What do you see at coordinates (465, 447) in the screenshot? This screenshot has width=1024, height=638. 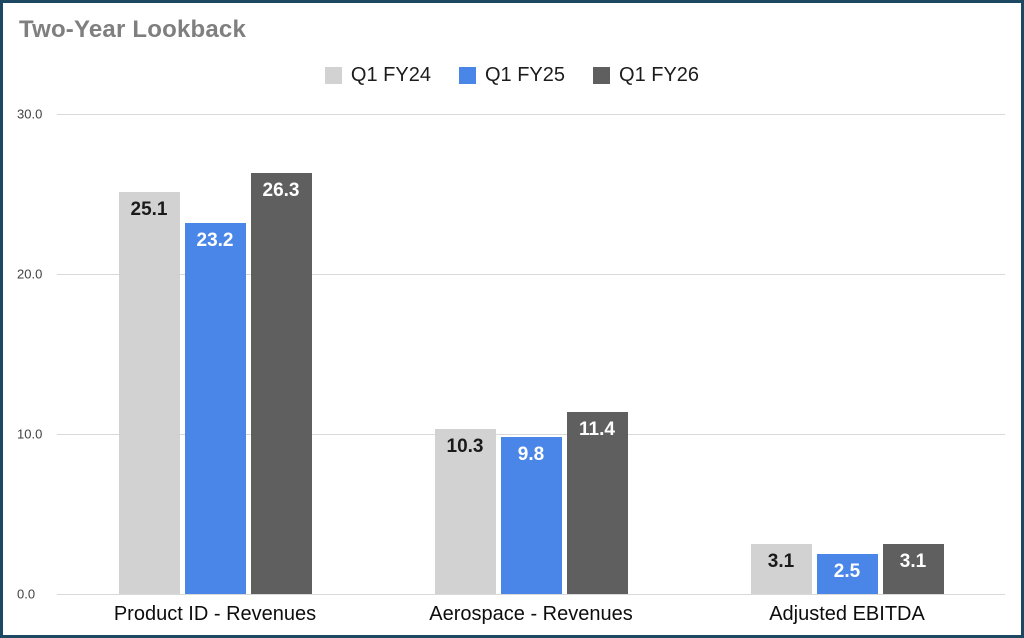 I see `bar-value-label: 10.3` at bounding box center [465, 447].